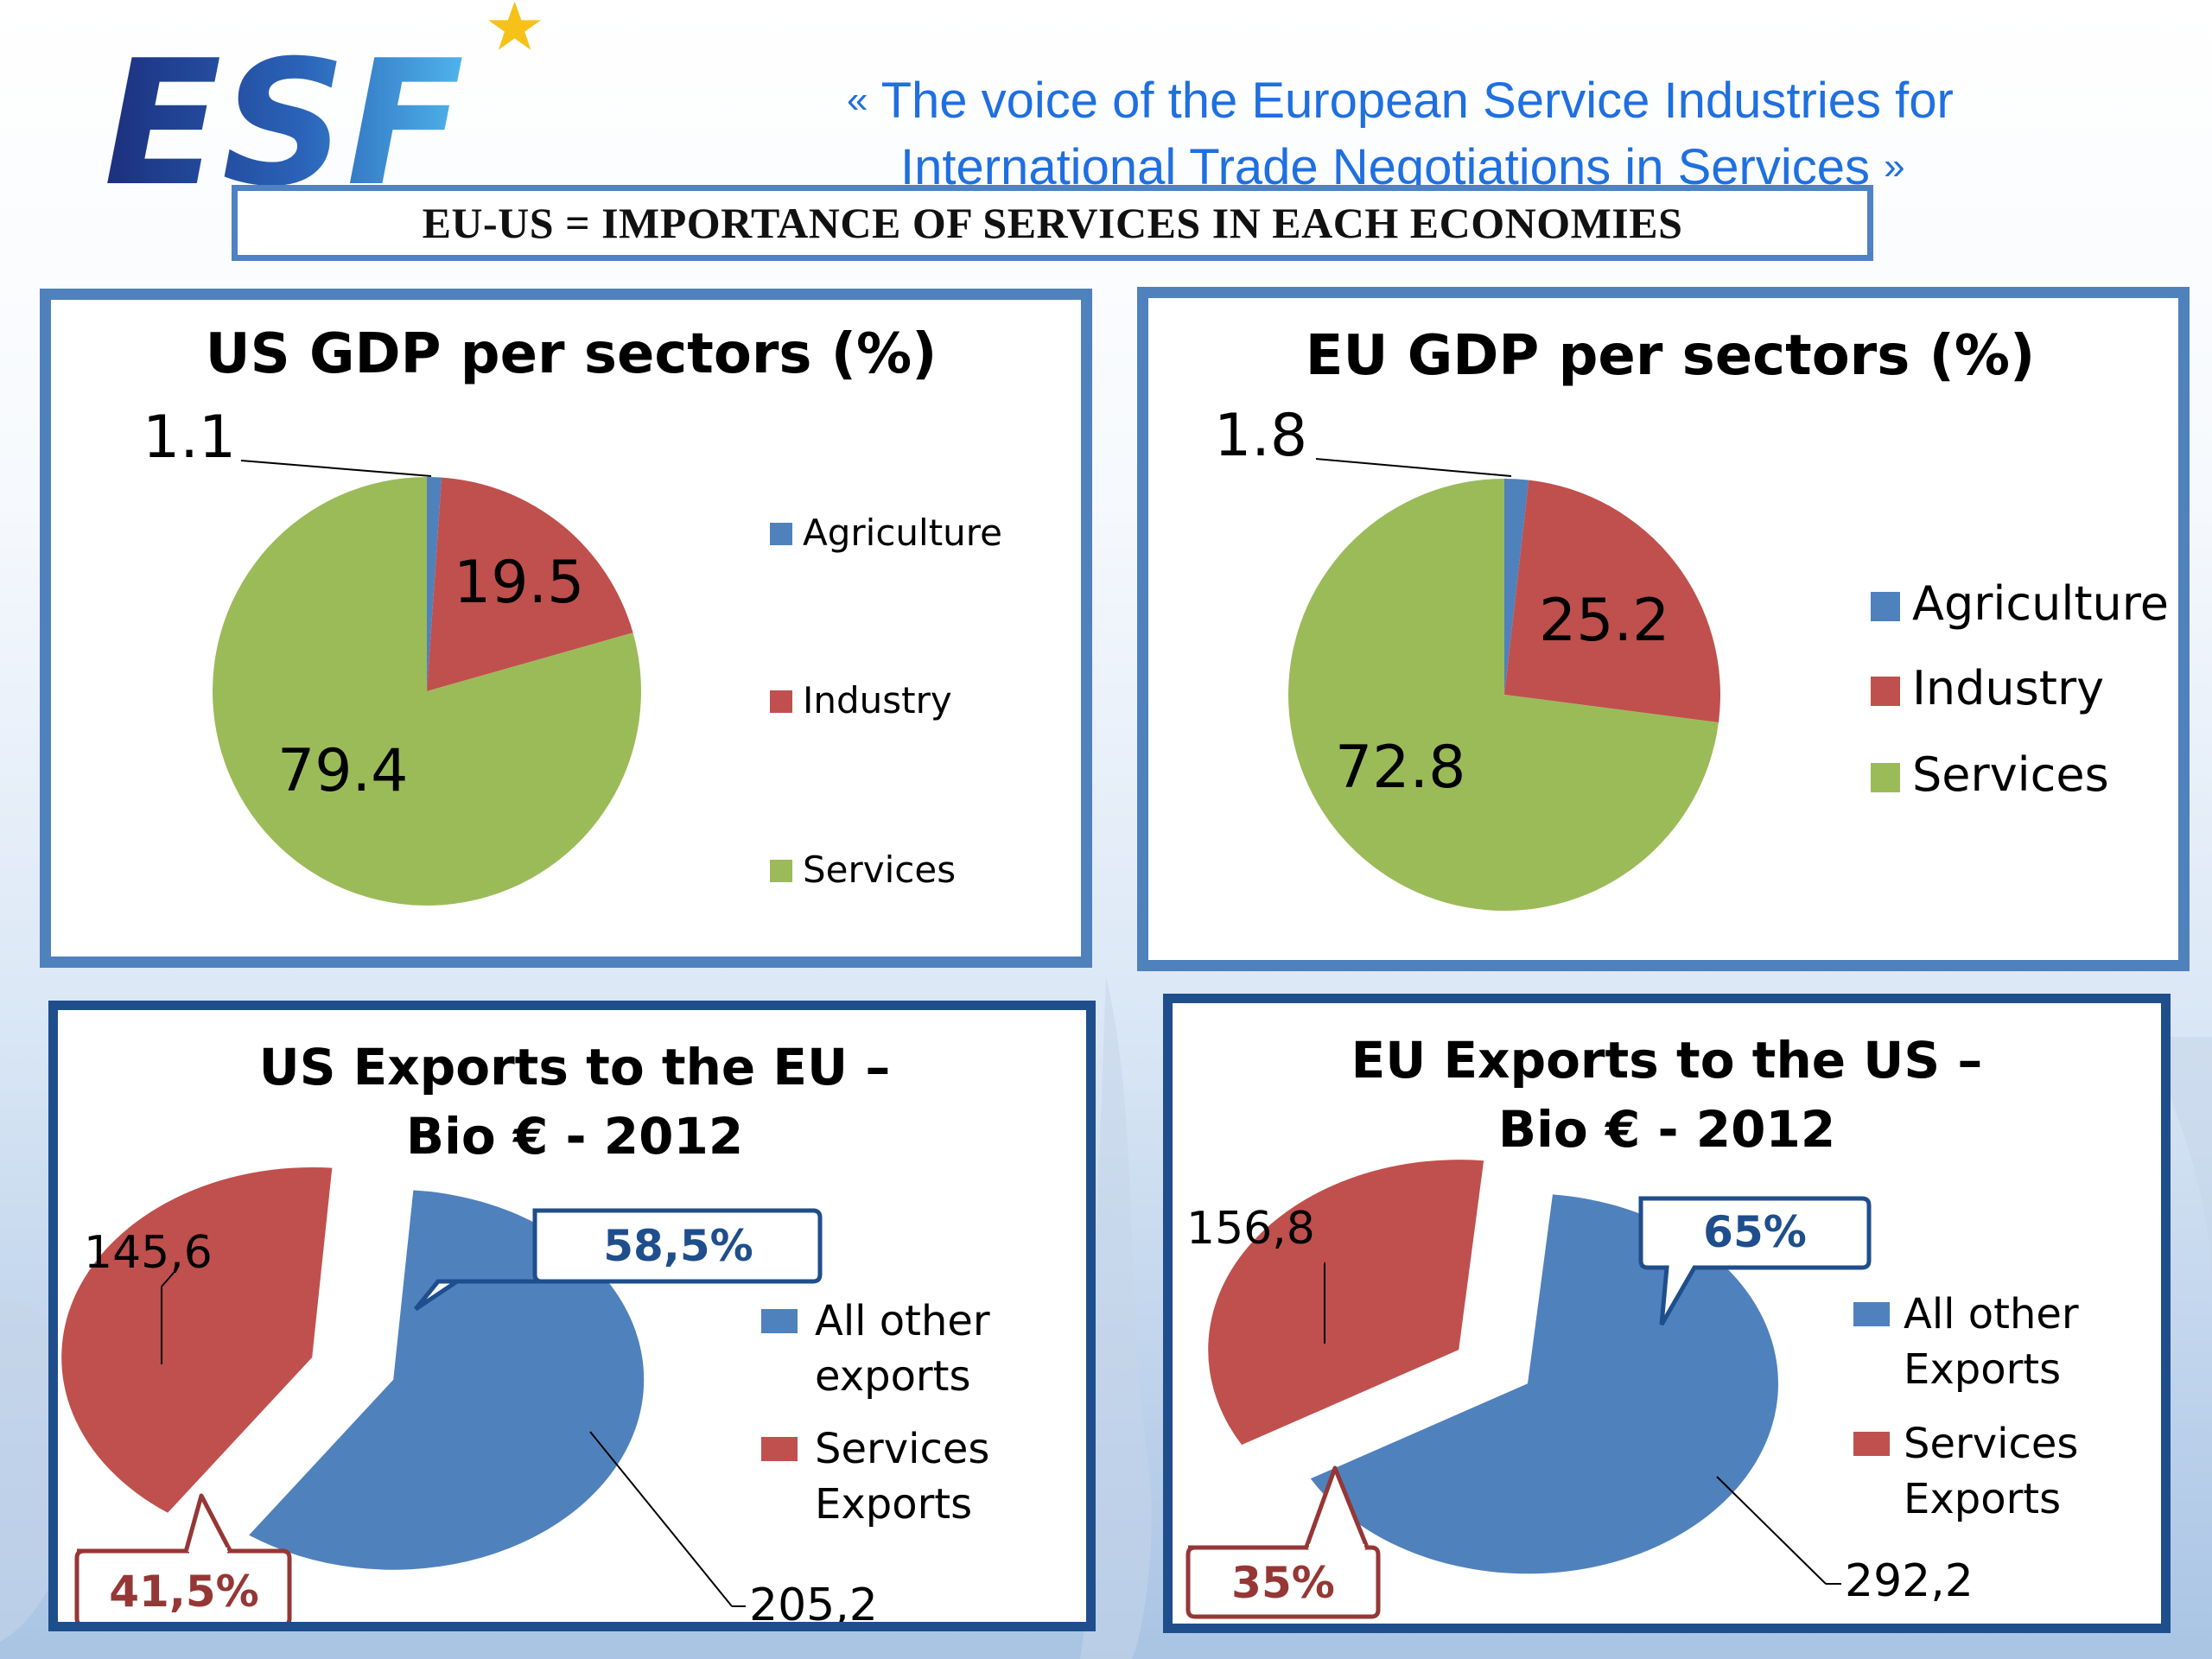  I want to click on logo-text: ESF, so click(284, 111).